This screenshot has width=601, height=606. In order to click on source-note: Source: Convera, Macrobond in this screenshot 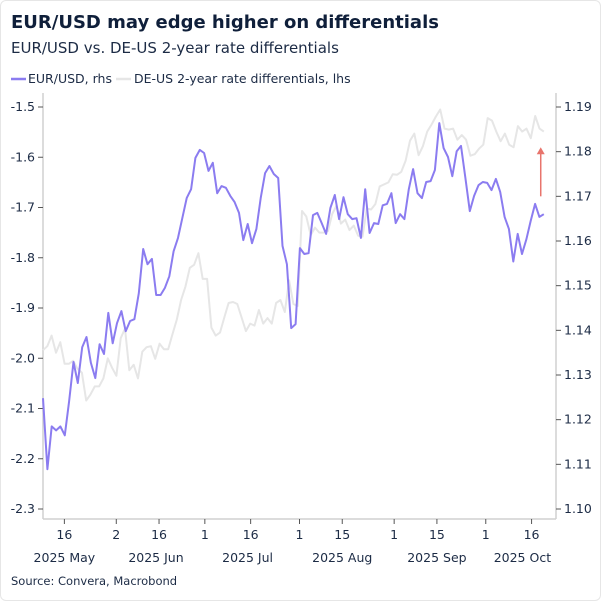, I will do `click(94, 581)`.